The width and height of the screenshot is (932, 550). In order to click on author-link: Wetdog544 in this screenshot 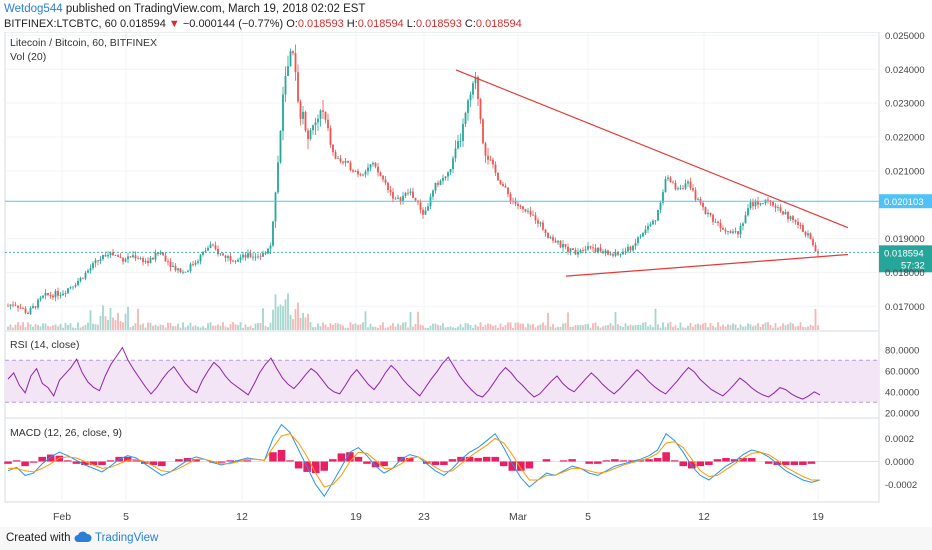, I will do `click(33, 9)`.